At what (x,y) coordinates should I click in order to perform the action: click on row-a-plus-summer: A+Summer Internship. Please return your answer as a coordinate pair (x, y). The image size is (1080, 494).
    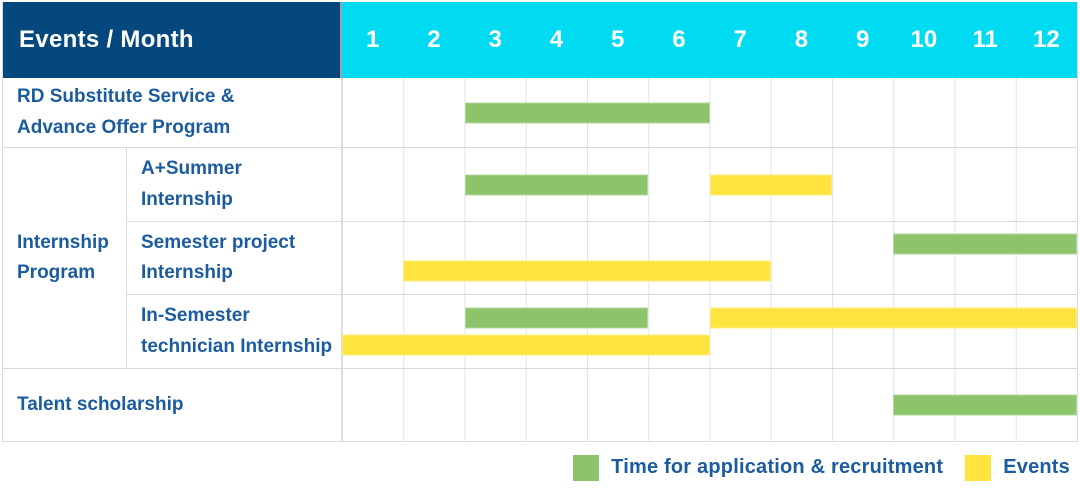
    Looking at the image, I should click on (602, 185).